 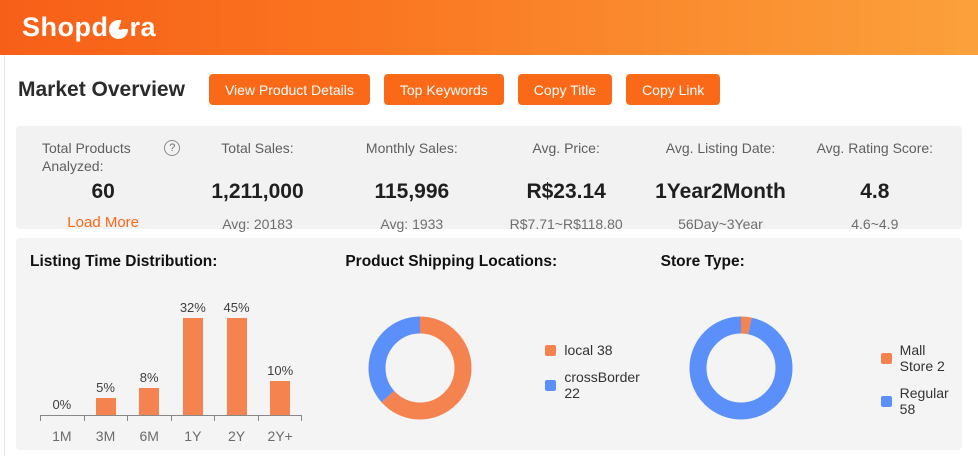 I want to click on store-type-legend: Mall Store 2 Regular 58, so click(x=921, y=379).